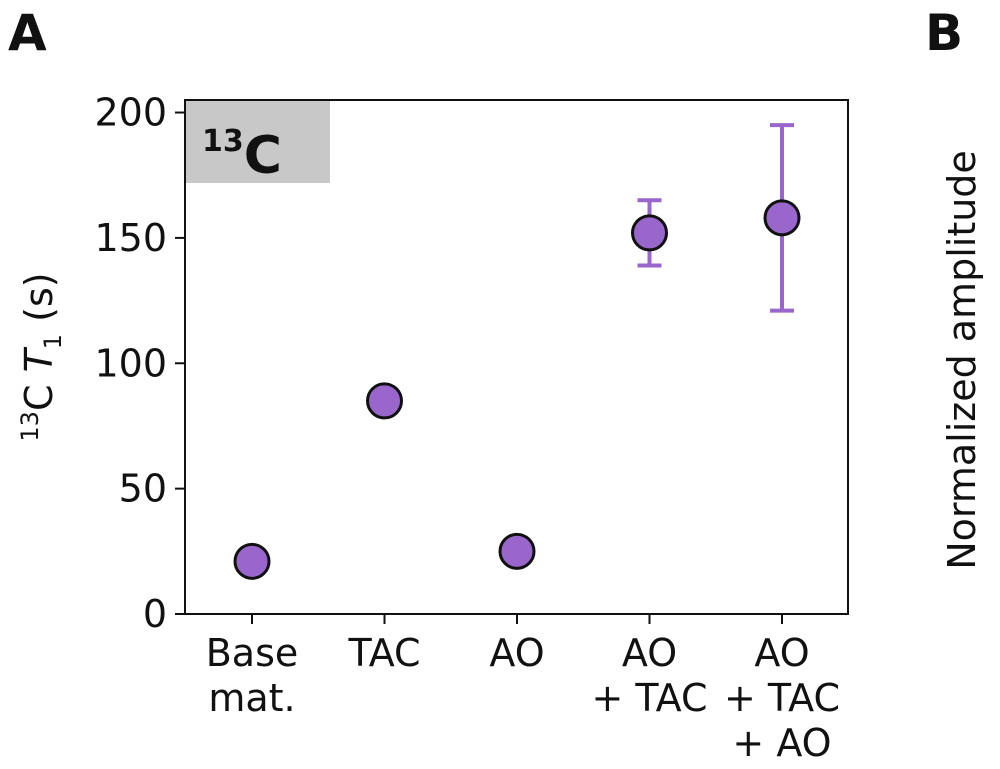 Image resolution: width=1000 pixels, height=769 pixels. What do you see at coordinates (130, 113) in the screenshot?
I see `y-tick-label: 200` at bounding box center [130, 113].